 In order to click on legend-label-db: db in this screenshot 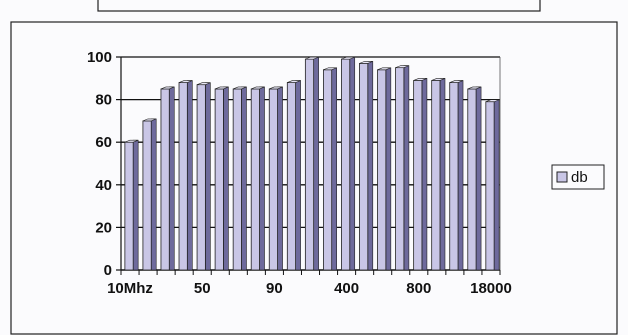, I will do `click(579, 177)`.